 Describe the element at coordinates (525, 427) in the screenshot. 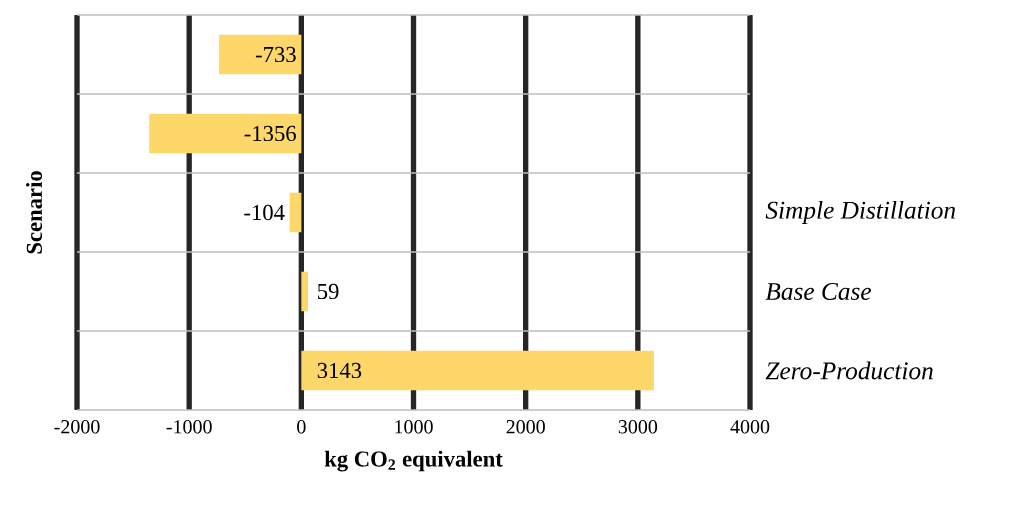

I see `x-tick-label: 2000` at that location.